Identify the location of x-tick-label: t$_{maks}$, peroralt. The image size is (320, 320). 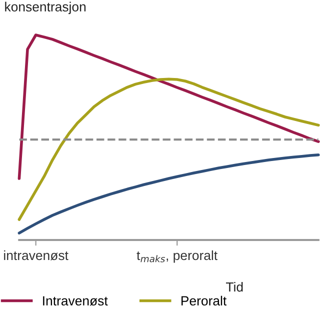
(177, 256).